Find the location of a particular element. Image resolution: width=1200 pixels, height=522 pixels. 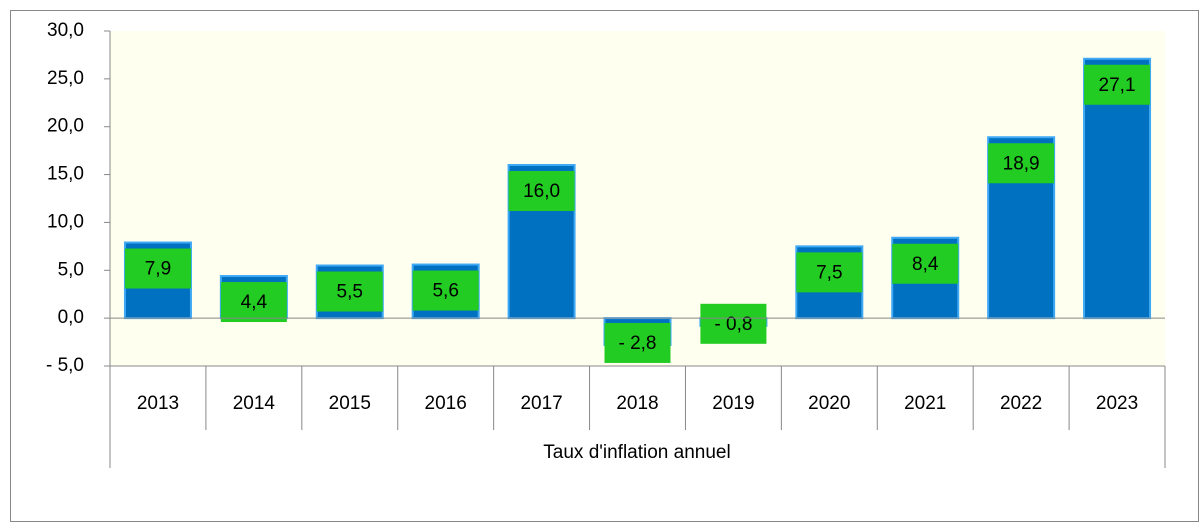

value-label: 27,1 is located at coordinates (1117, 85).